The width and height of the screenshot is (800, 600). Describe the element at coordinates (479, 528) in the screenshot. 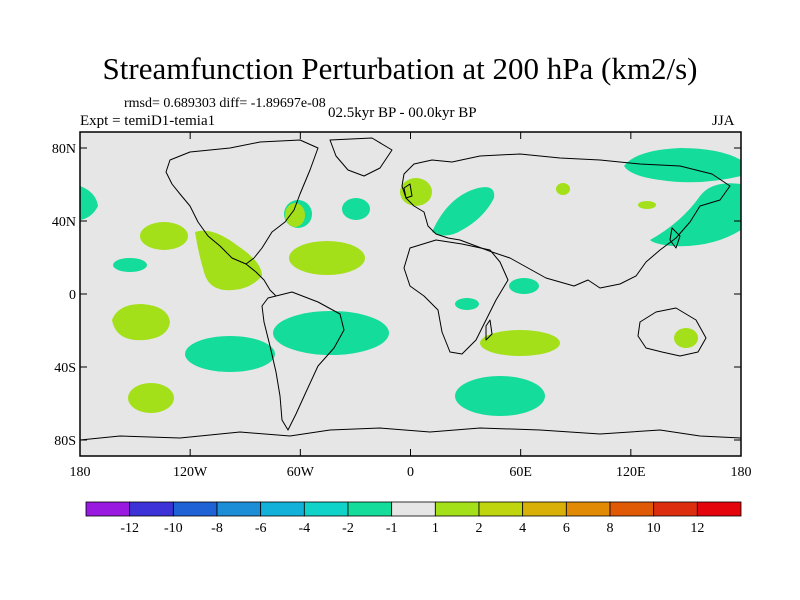

I see `colorbar-label: 2` at that location.